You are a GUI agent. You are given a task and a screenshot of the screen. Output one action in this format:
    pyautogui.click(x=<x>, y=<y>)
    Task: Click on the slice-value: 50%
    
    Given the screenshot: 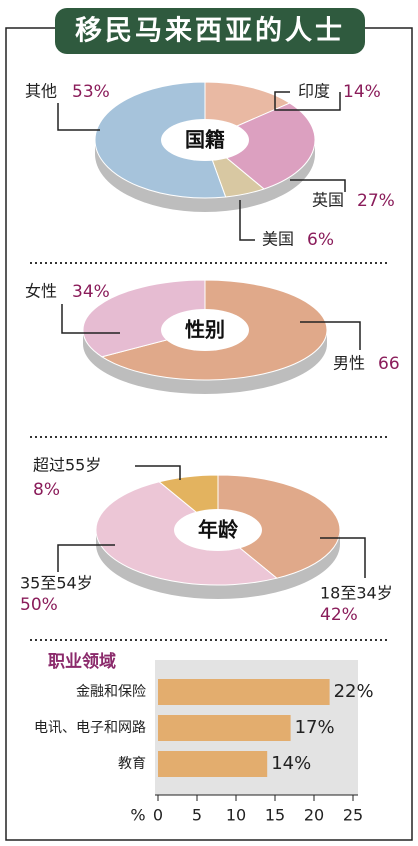 What is the action you would take?
    pyautogui.click(x=39, y=605)
    